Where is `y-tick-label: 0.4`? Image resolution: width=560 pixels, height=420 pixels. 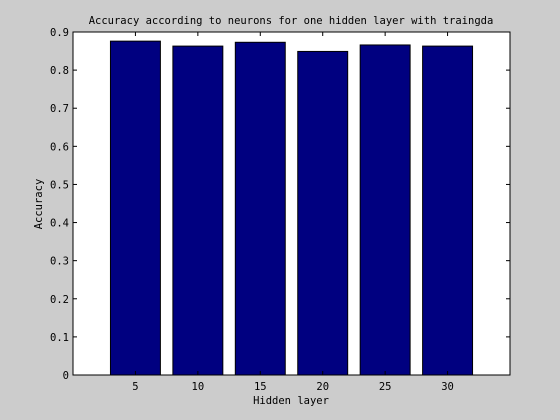 y-tick-label: 0.4 is located at coordinates (59, 224).